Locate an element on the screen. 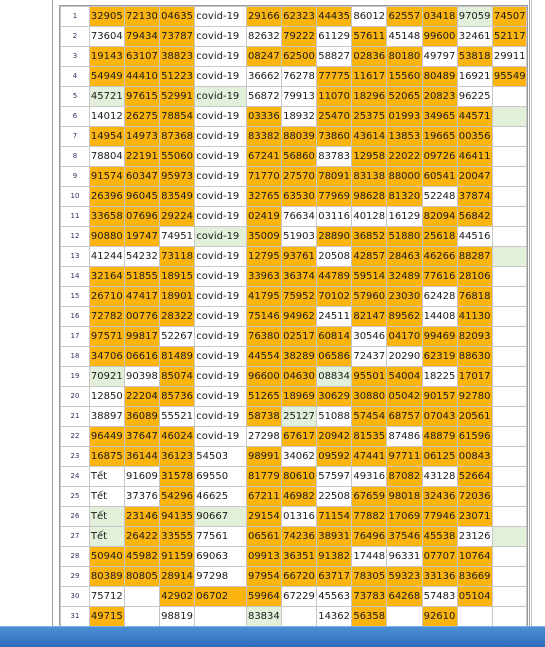 The width and height of the screenshot is (545, 647). table-cell: 37874 is located at coordinates (474, 196).